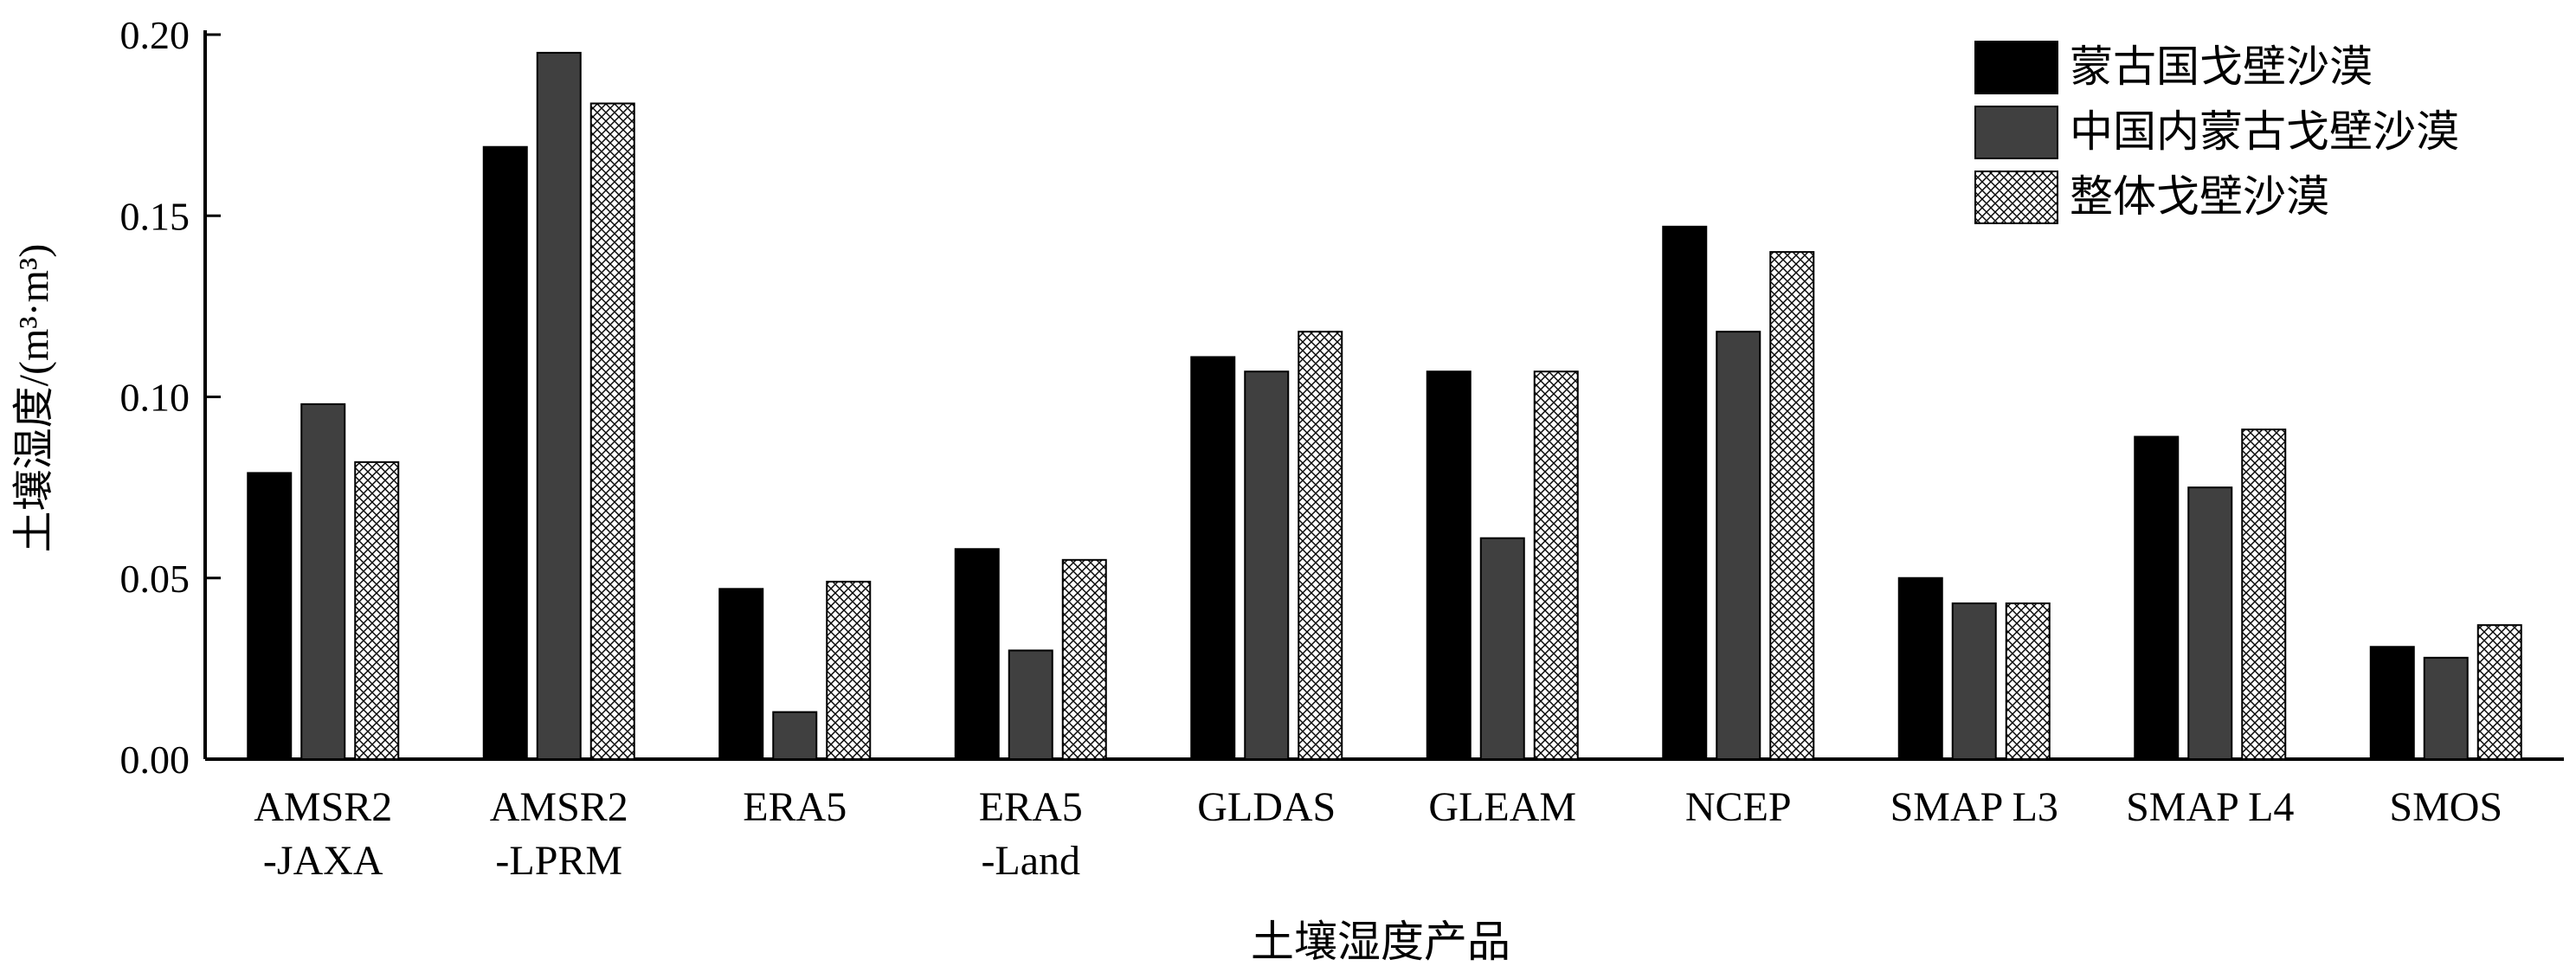 Image resolution: width=2576 pixels, height=979 pixels. Describe the element at coordinates (155, 579) in the screenshot. I see `y-tick-label-1: 0.05` at that location.